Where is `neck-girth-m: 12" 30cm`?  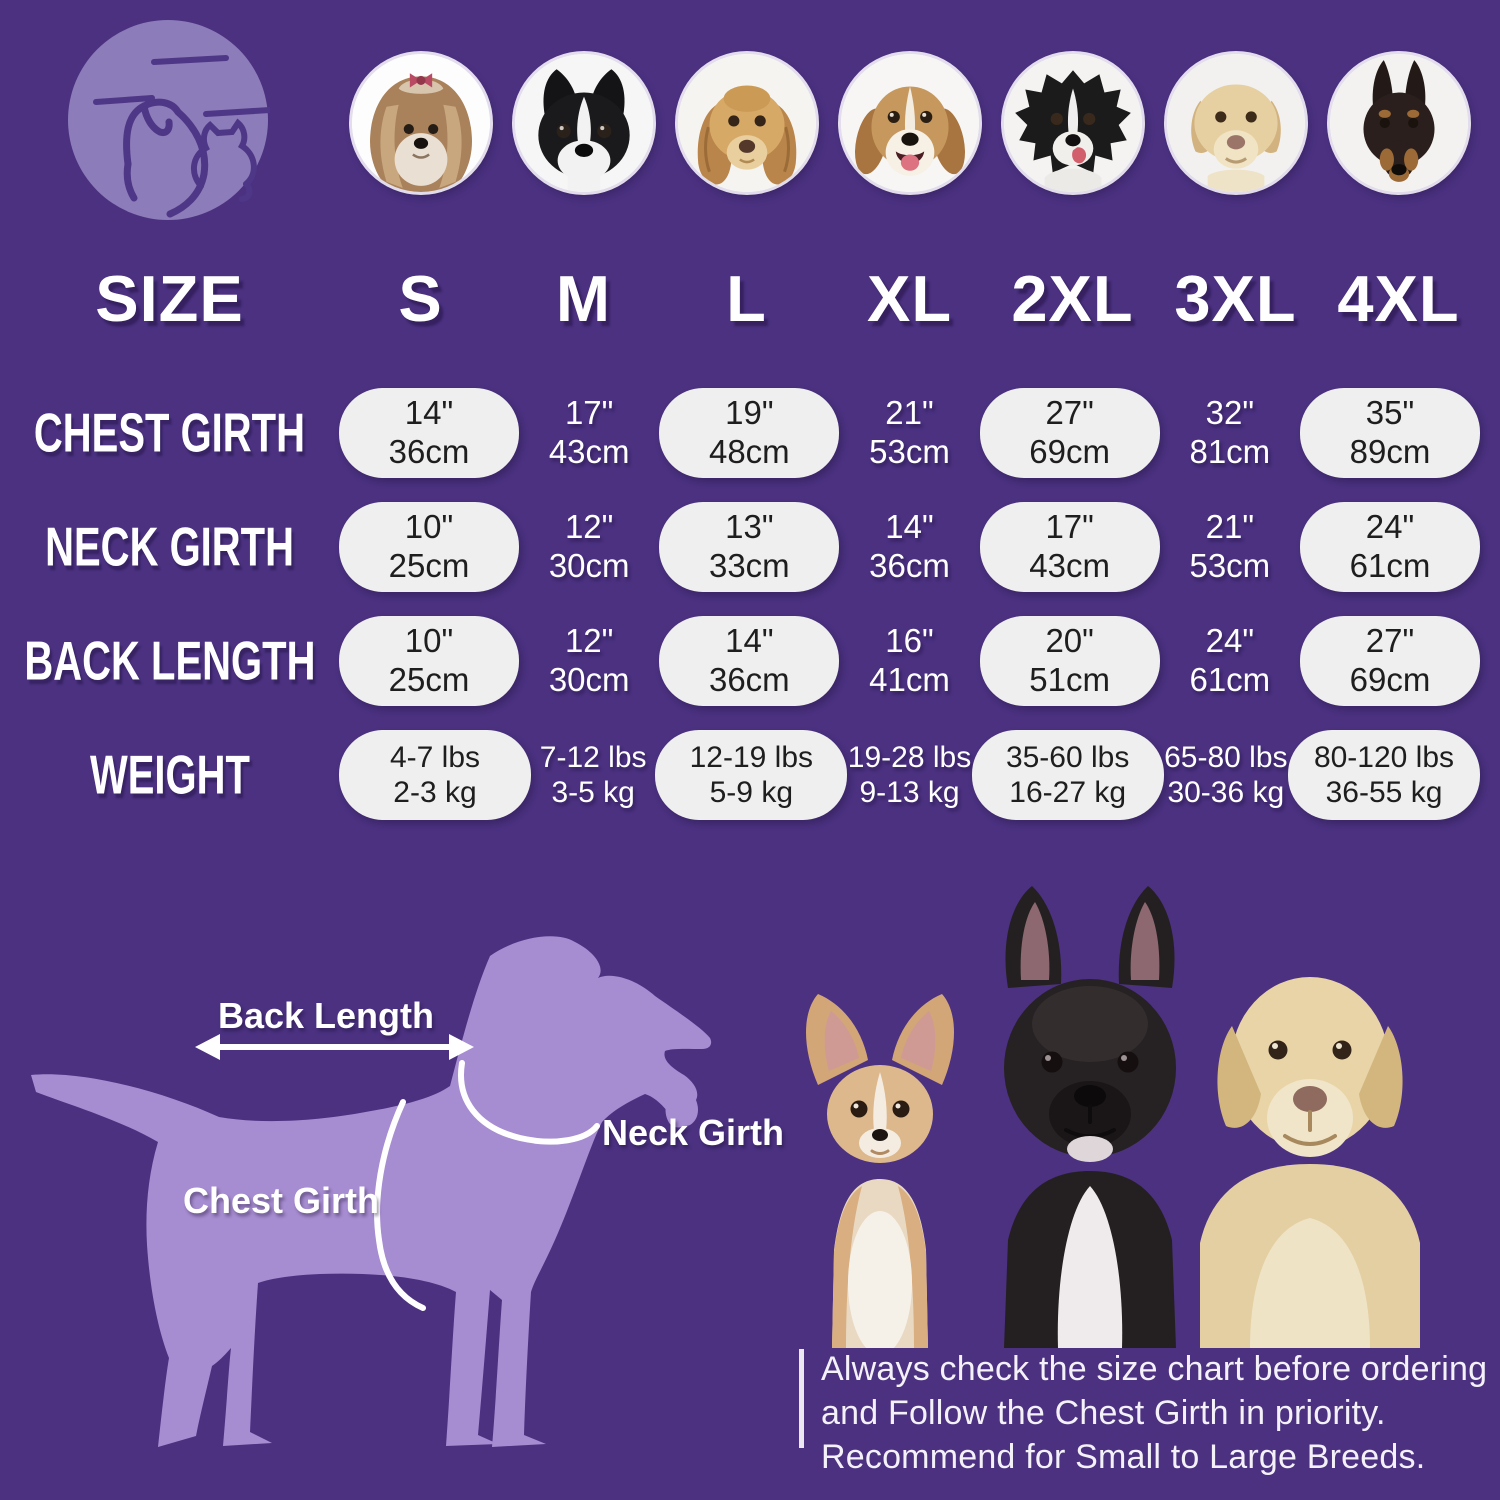
neck-girth-m: 12" 30cm is located at coordinates (589, 546).